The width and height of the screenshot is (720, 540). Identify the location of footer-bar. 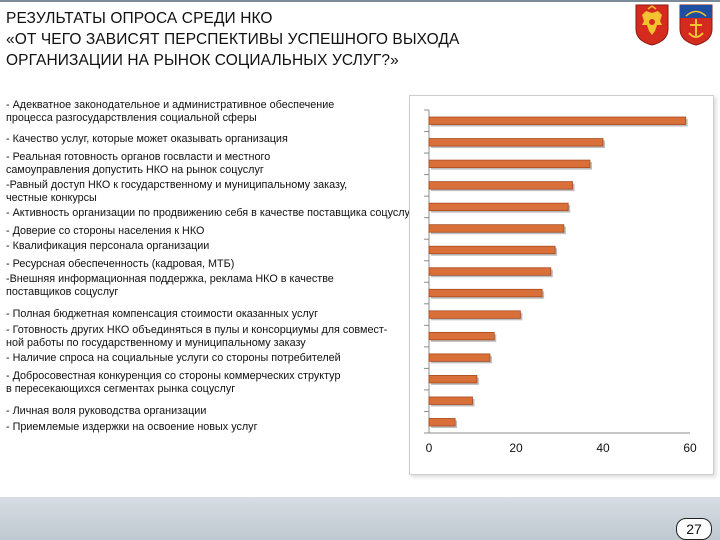
(360, 518).